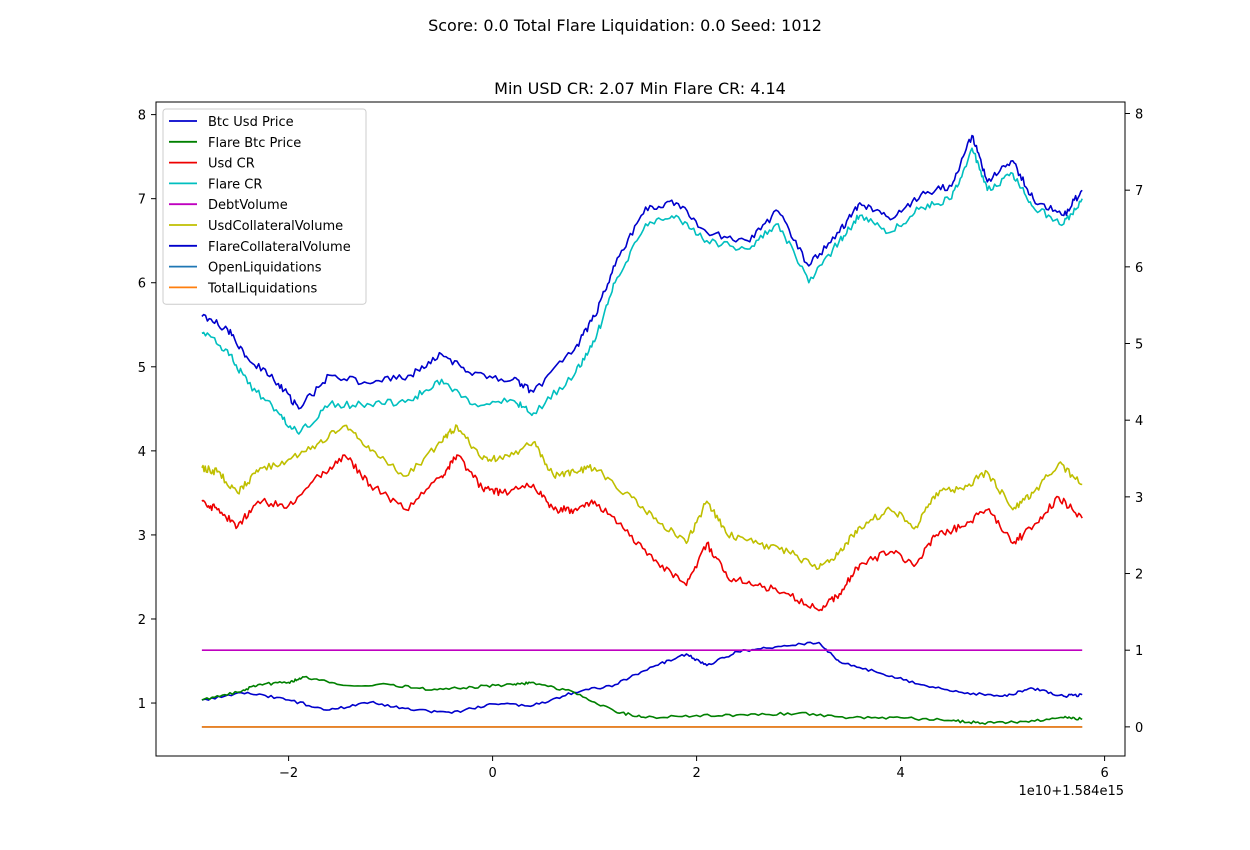 The height and width of the screenshot is (850, 1250). Describe the element at coordinates (1139, 575) in the screenshot. I see `y-right-tick-label: 2` at that location.